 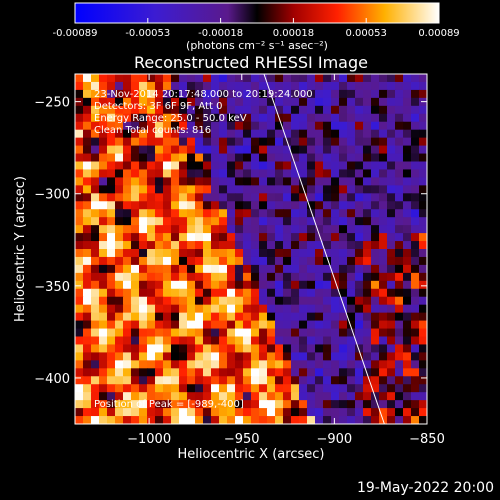 I want to click on colorbar-tick-label: -0.00018, so click(x=220, y=33).